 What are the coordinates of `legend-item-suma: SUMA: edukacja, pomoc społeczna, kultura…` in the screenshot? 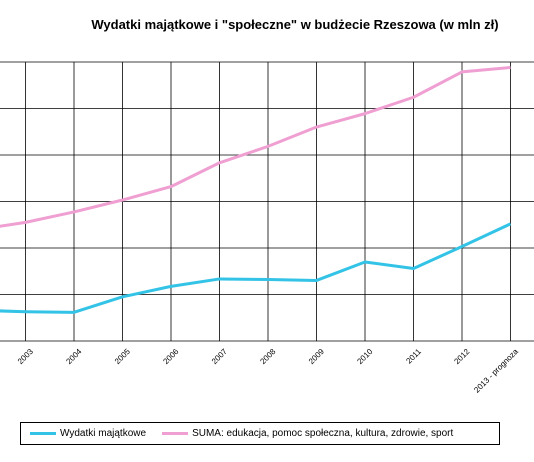 It's located at (307, 433).